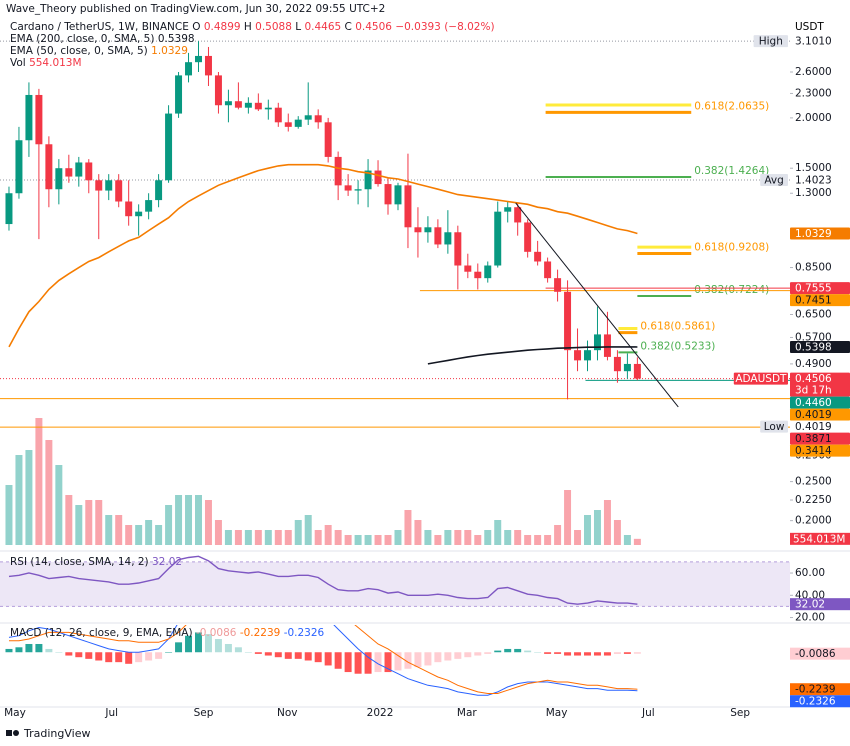 The image size is (850, 746). Describe the element at coordinates (252, 63) in the screenshot. I see `legend-row: Vol 554.013M` at that location.